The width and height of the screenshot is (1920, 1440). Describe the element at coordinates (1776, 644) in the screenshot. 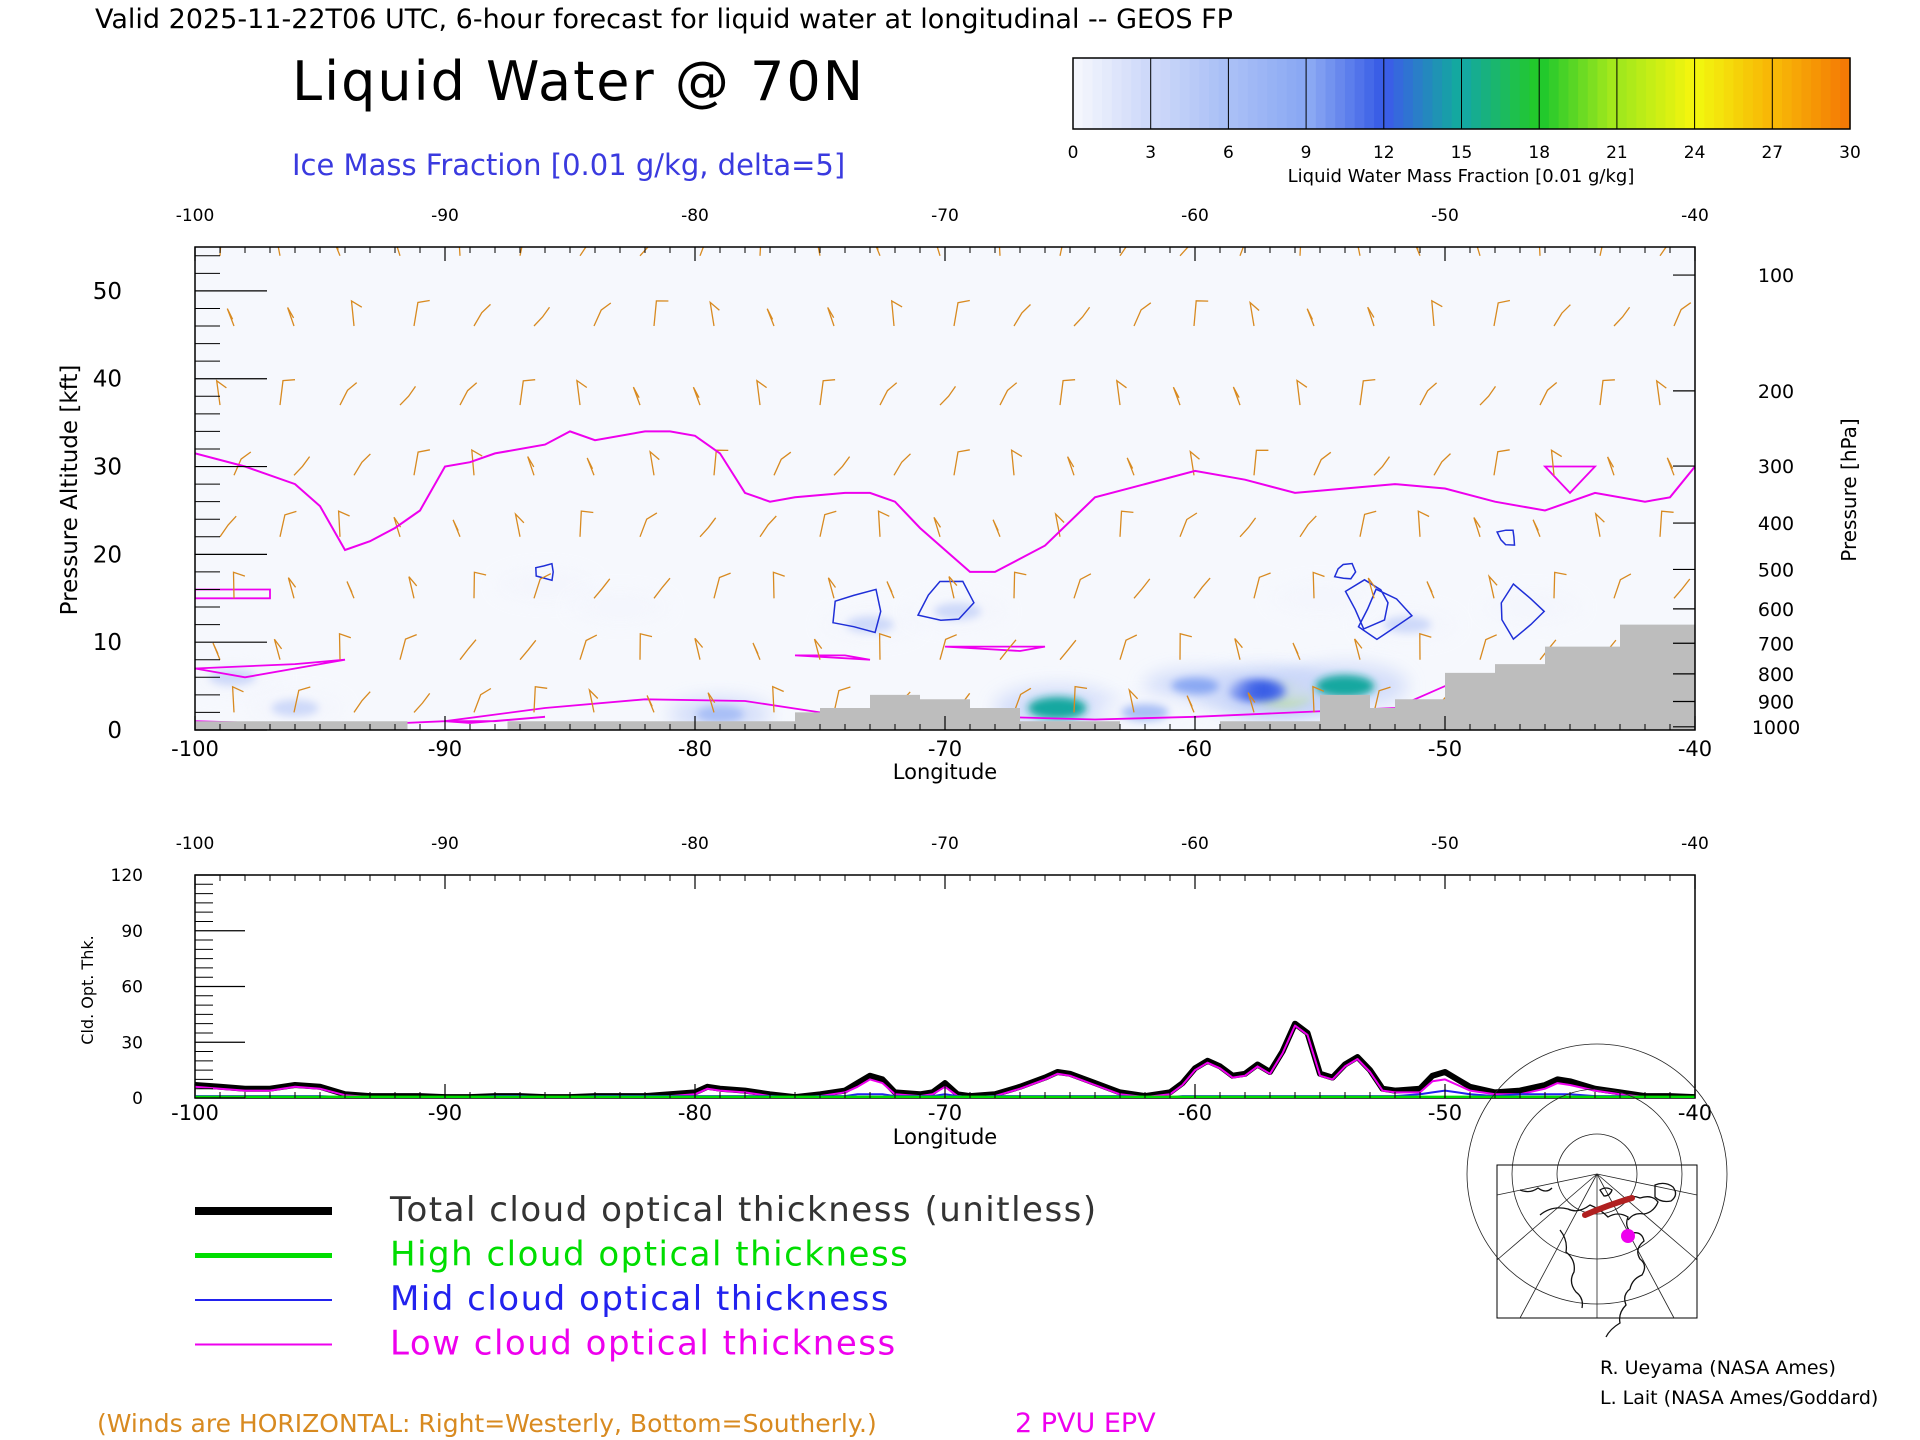

I see `pressure-tick-label: 700` at that location.